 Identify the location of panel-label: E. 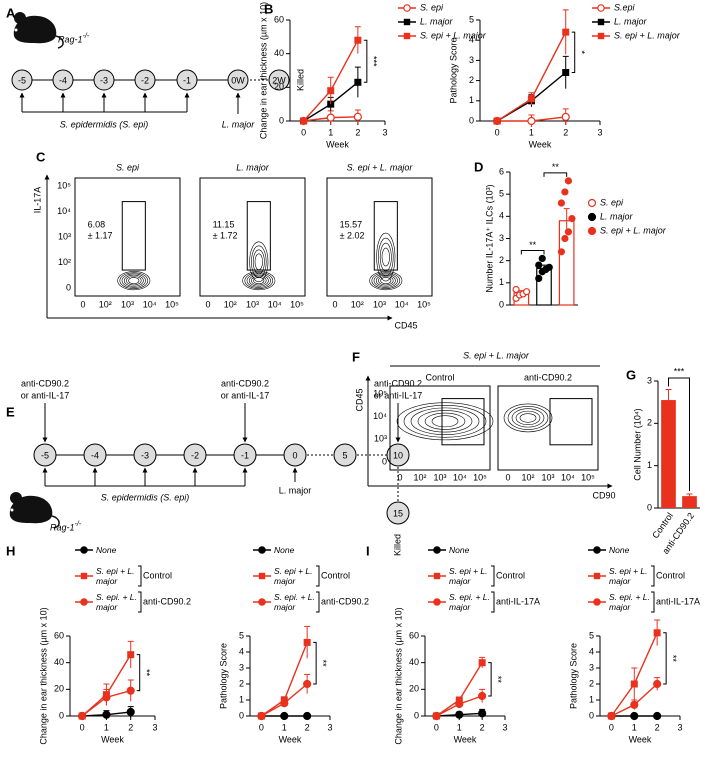
(10, 411).